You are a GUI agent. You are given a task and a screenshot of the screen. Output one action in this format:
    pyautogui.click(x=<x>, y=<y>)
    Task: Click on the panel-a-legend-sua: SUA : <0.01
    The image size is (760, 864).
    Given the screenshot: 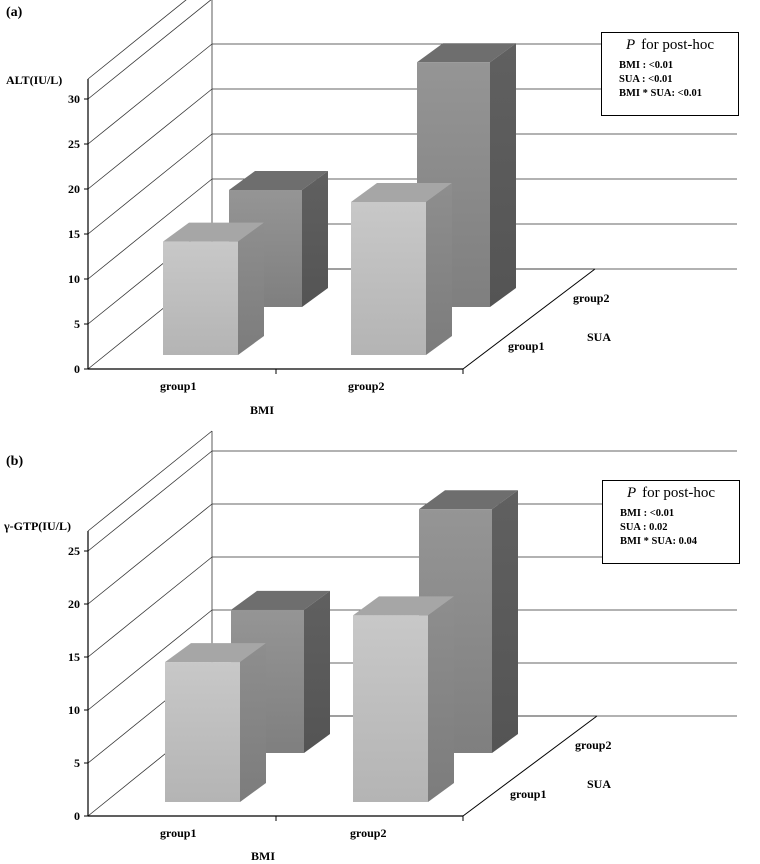 What is the action you would take?
    pyautogui.click(x=646, y=79)
    